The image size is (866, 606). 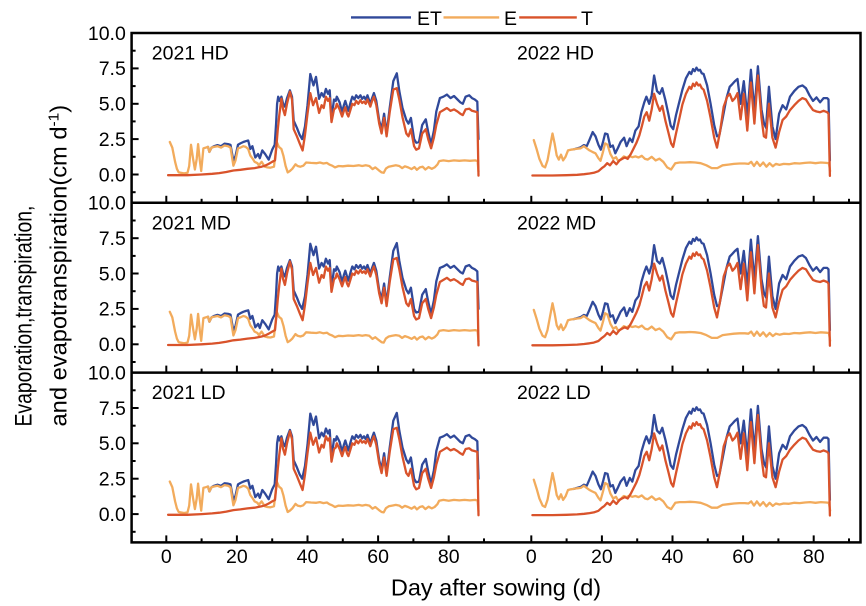 What do you see at coordinates (587, 19) in the screenshot?
I see `svg-text: T` at bounding box center [587, 19].